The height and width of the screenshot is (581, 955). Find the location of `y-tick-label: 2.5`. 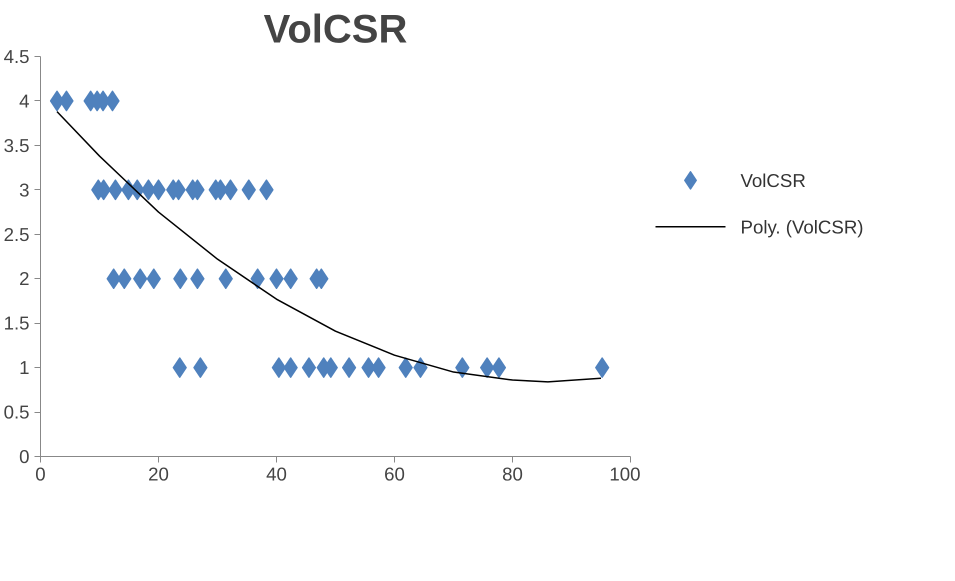

y-tick-label: 2.5 is located at coordinates (17, 234).